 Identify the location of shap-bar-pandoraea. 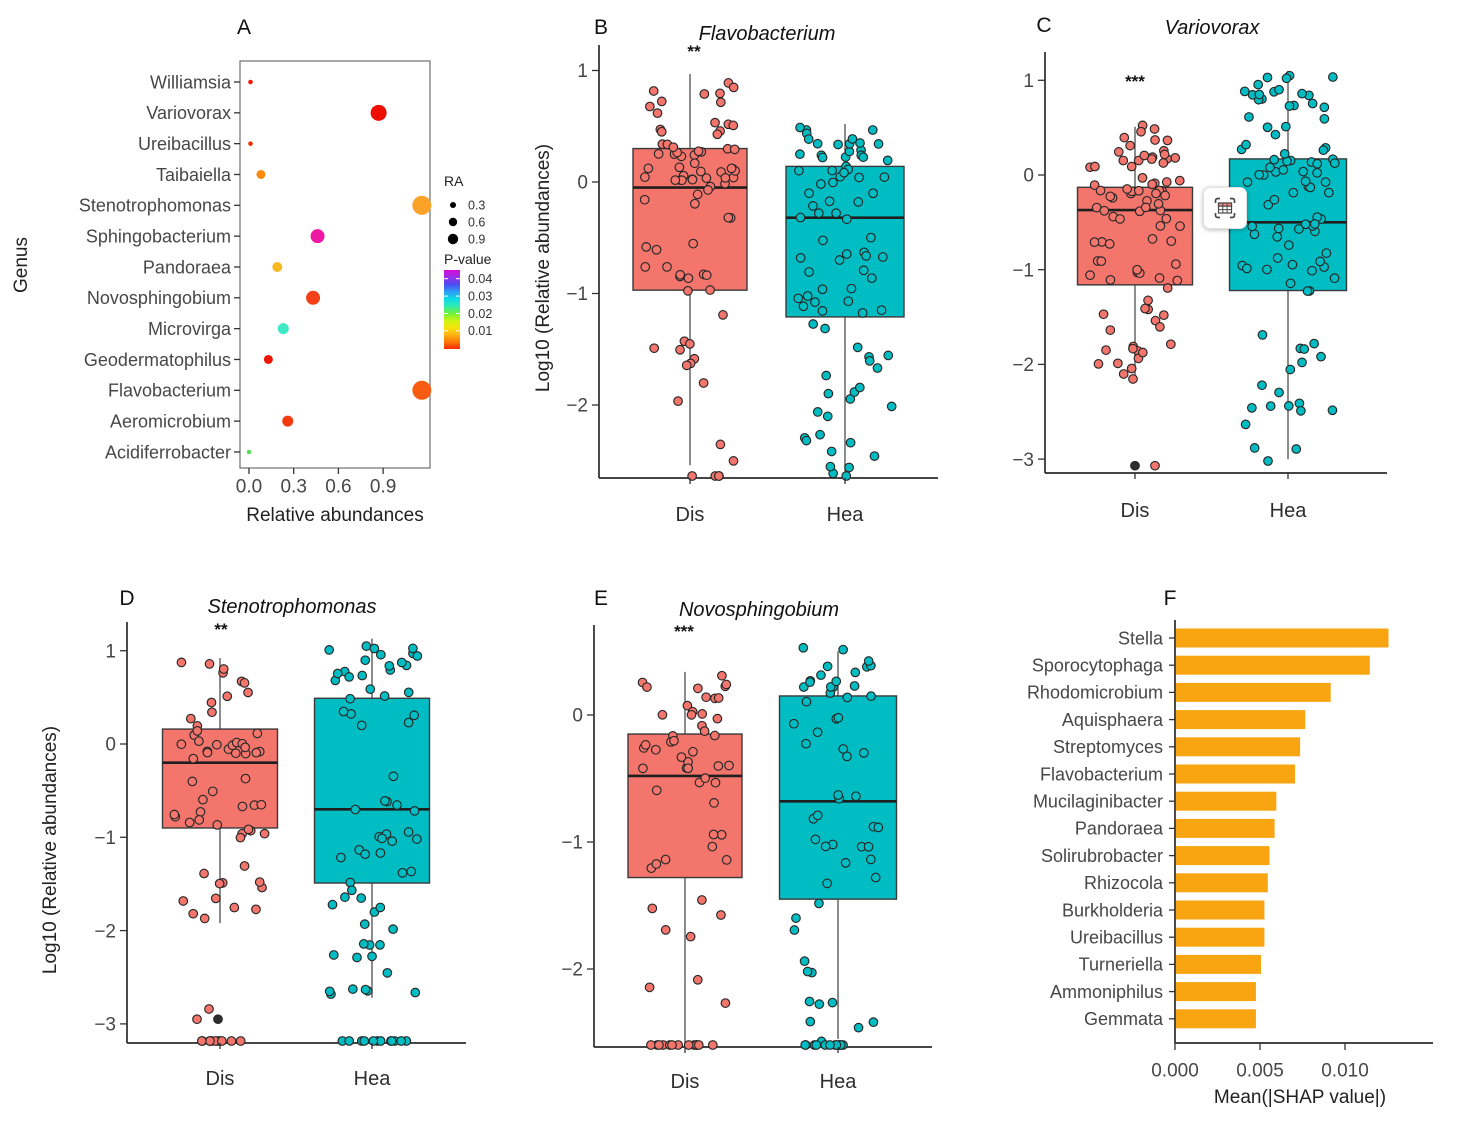
(1225, 828).